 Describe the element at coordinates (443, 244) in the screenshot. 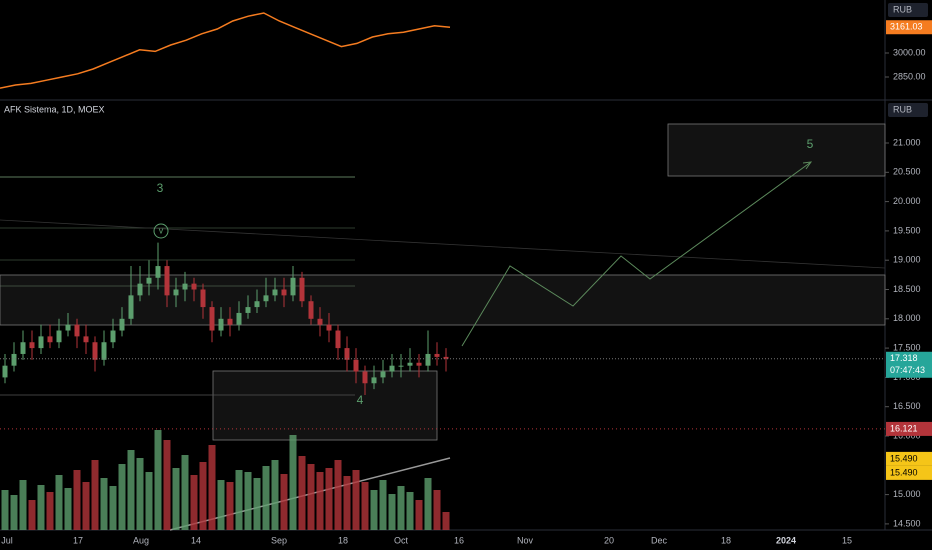

I see `trend-line` at that location.